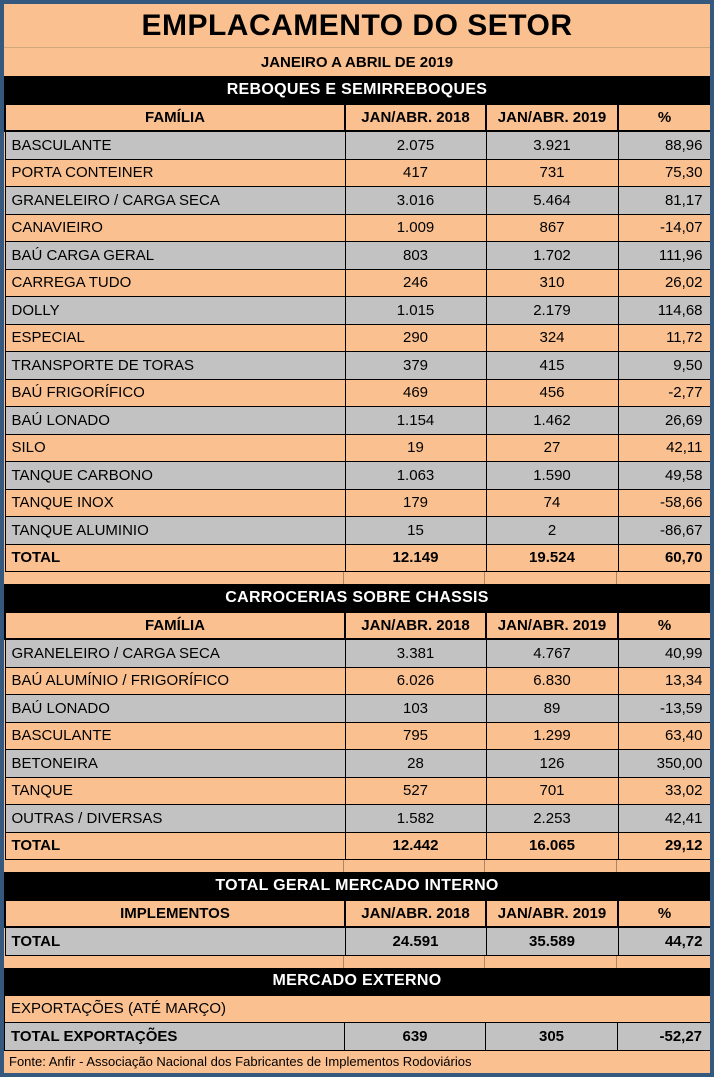  What do you see at coordinates (175, 708) in the screenshot?
I see `family-cell: BAÚ LONADO` at bounding box center [175, 708].